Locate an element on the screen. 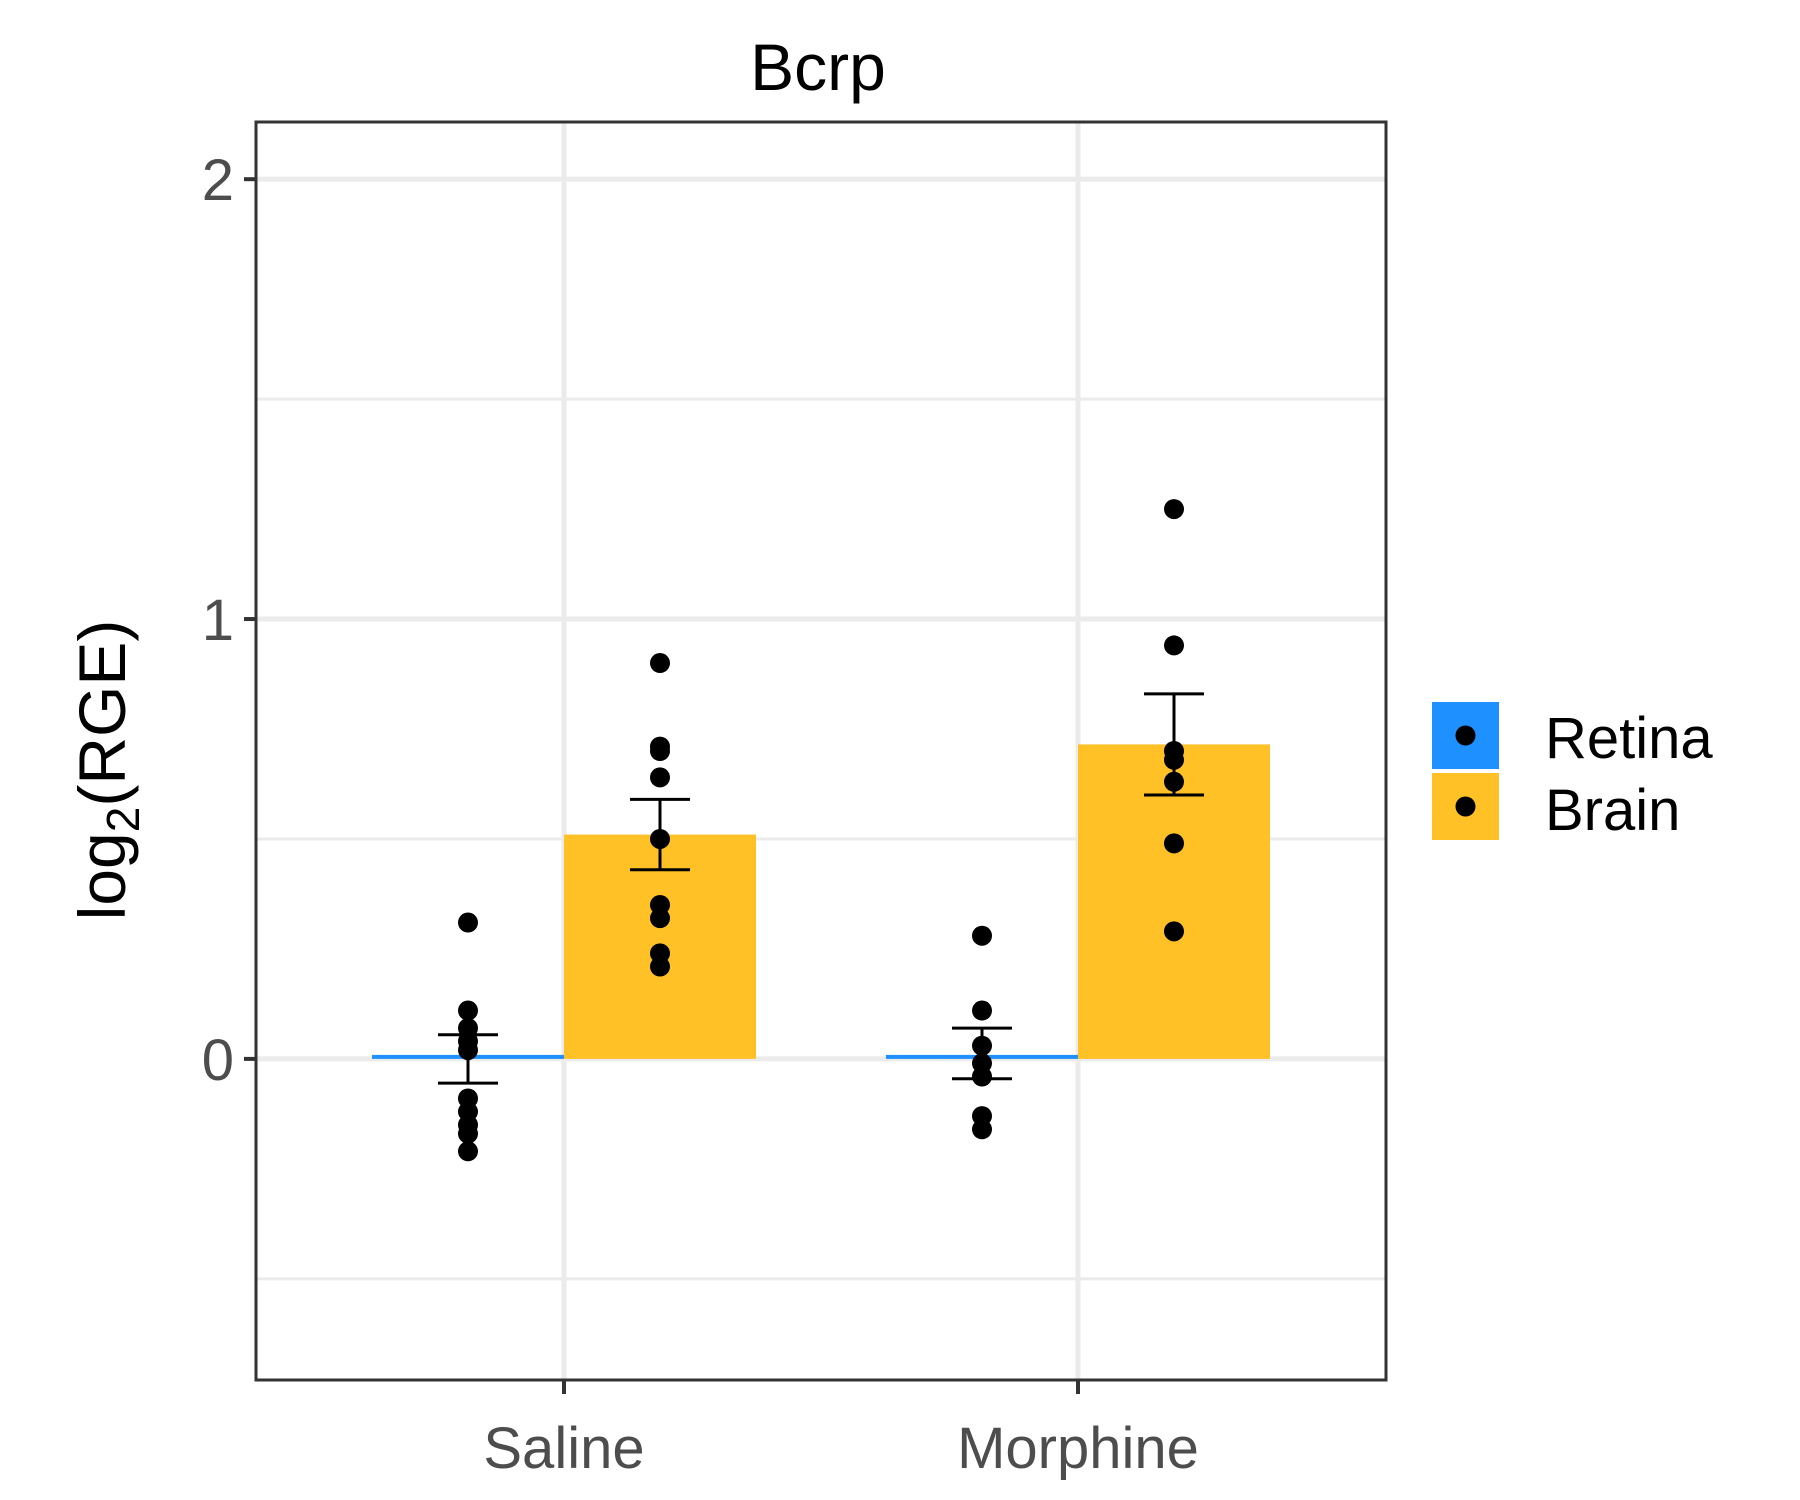 The width and height of the screenshot is (1800, 1500). y-tick-label: 0 is located at coordinates (218, 1060).